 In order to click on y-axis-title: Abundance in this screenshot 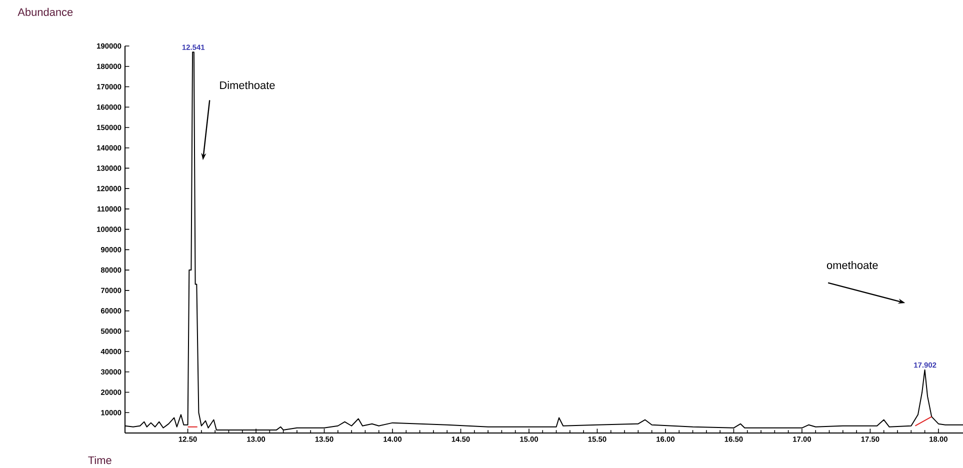, I will do `click(45, 12)`.